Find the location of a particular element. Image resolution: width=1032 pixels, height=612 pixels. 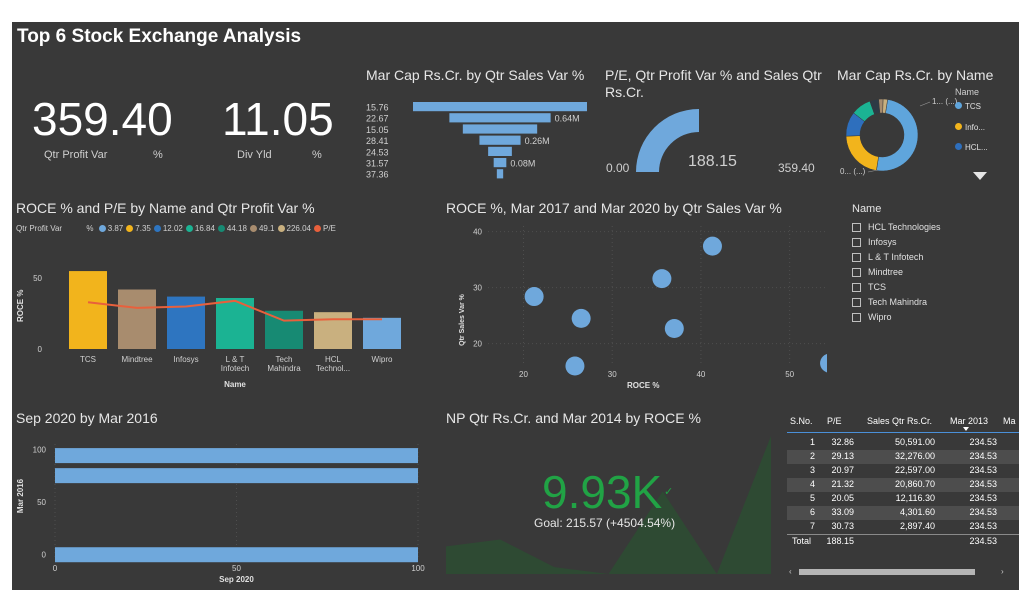

th-mar-next: Ma is located at coordinates (1009, 421).